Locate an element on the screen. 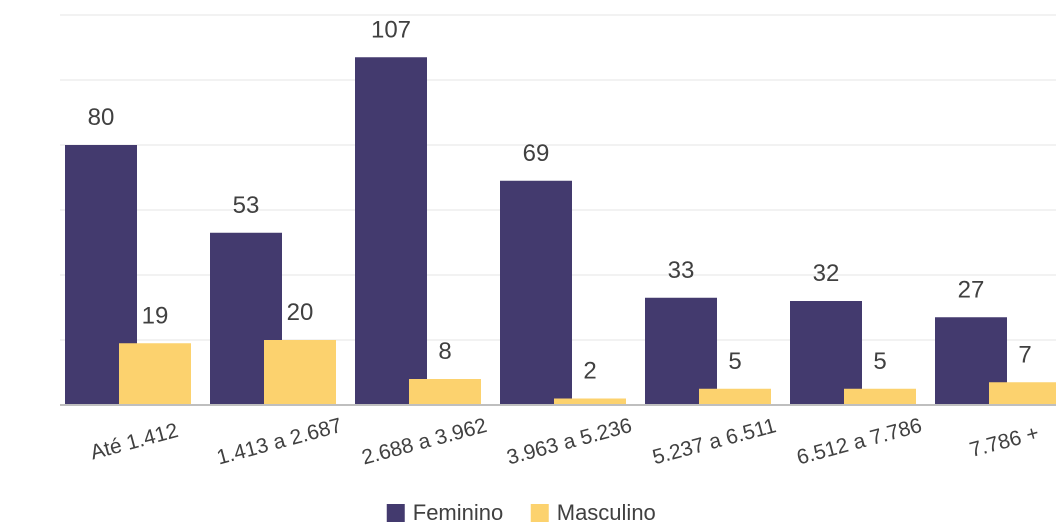 The height and width of the screenshot is (531, 1056). x-tick-label: Até 1.412 is located at coordinates (134, 441).